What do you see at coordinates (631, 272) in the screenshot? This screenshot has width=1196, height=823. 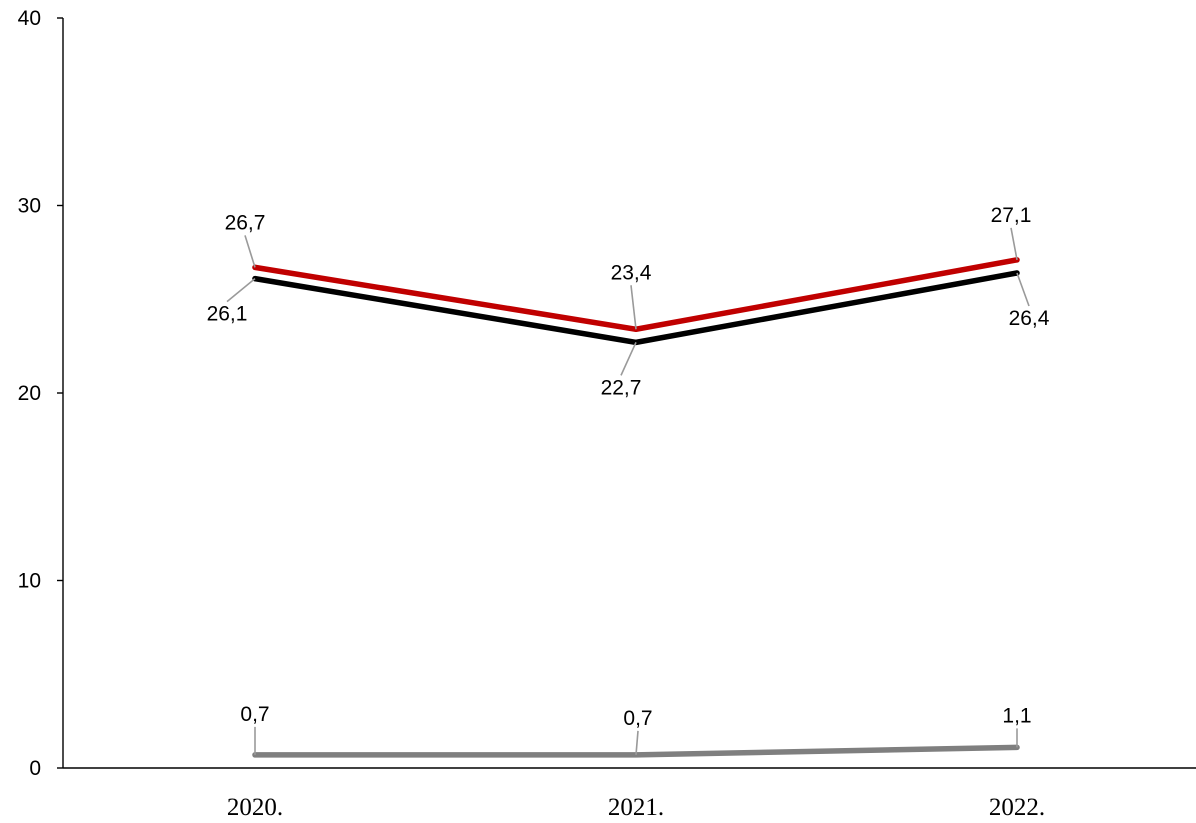 I see `data-label: 23,4` at bounding box center [631, 272].